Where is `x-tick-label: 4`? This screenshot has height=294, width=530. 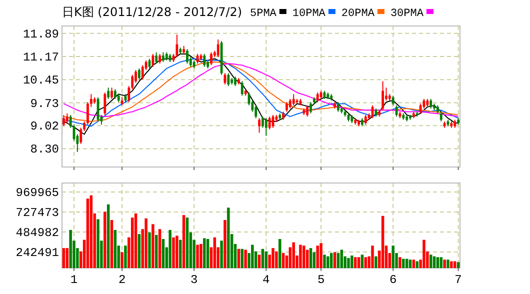
x-tick-label: 4 is located at coordinates (266, 280).